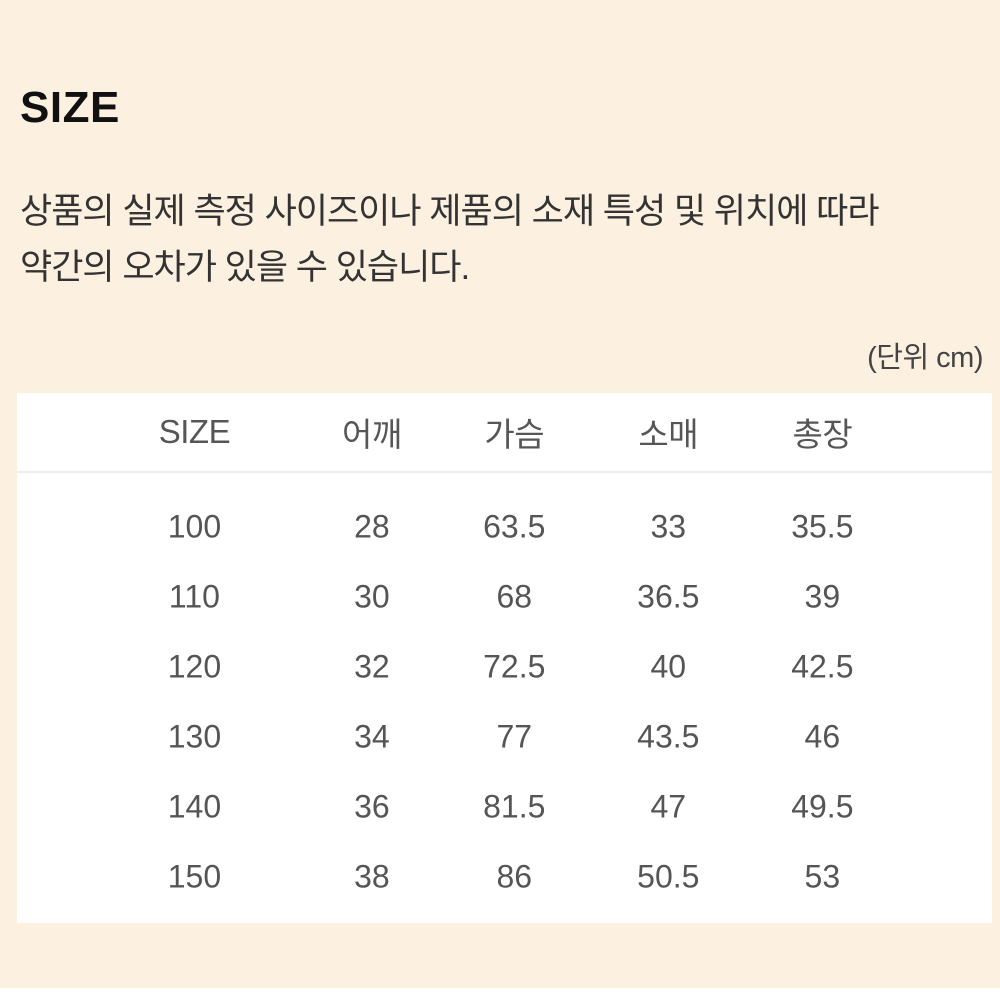  Describe the element at coordinates (194, 596) in the screenshot. I see `table-cell: 110` at that location.